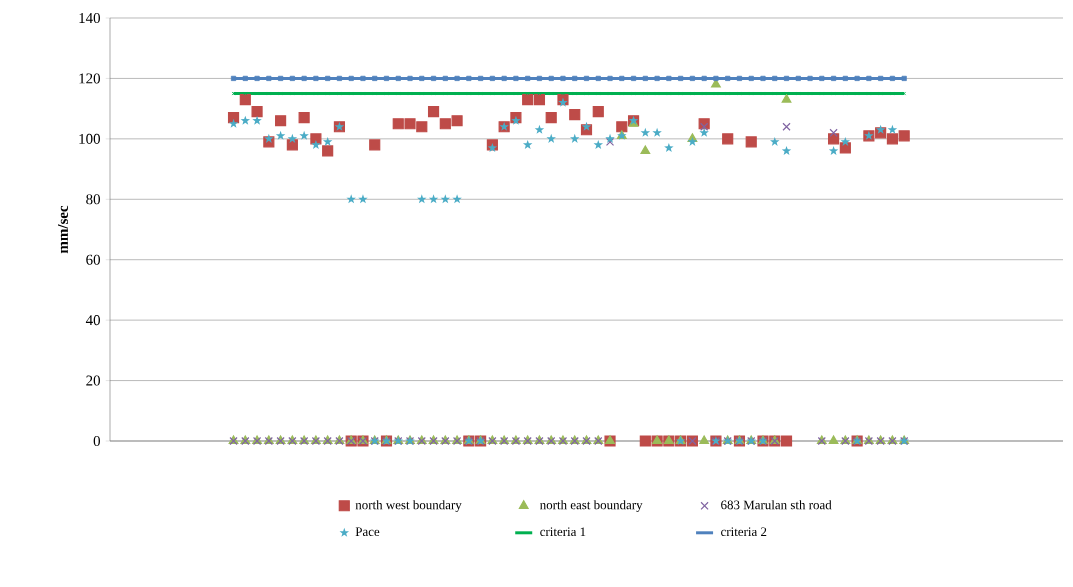 The width and height of the screenshot is (1073, 587). I want to click on y-tick-label: 120, so click(89, 78).